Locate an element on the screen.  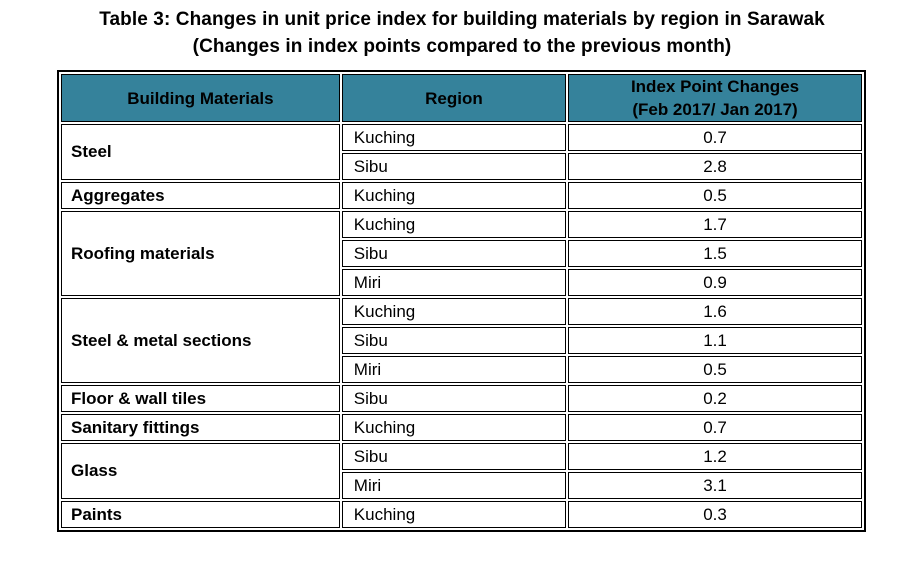
table-row: Sibu 1.1 is located at coordinates (461, 340).